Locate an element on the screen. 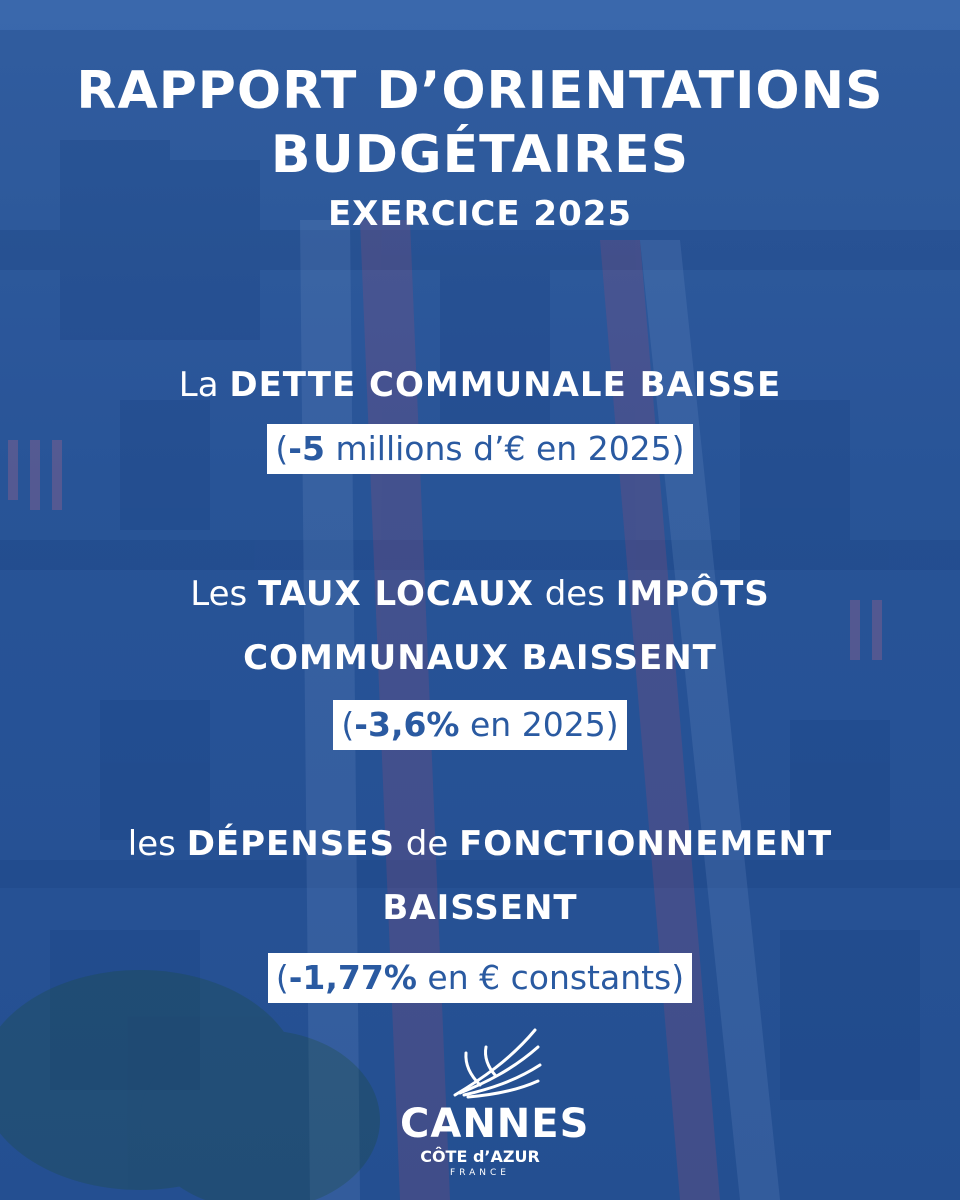  tax-statement-line-1: Les TAUX LOCAUX des IMPÔTS is located at coordinates (480, 594).